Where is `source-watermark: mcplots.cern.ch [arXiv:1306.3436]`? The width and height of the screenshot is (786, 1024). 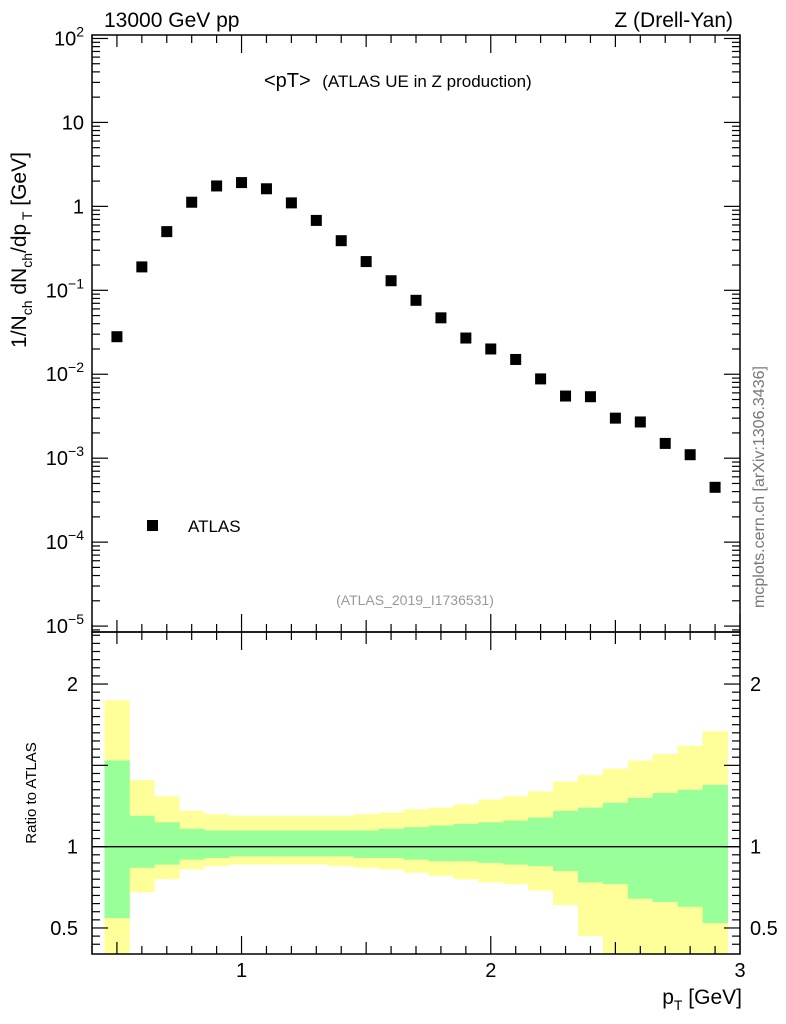 source-watermark: mcplots.cern.ch [arXiv:1306.3436] is located at coordinates (759, 487).